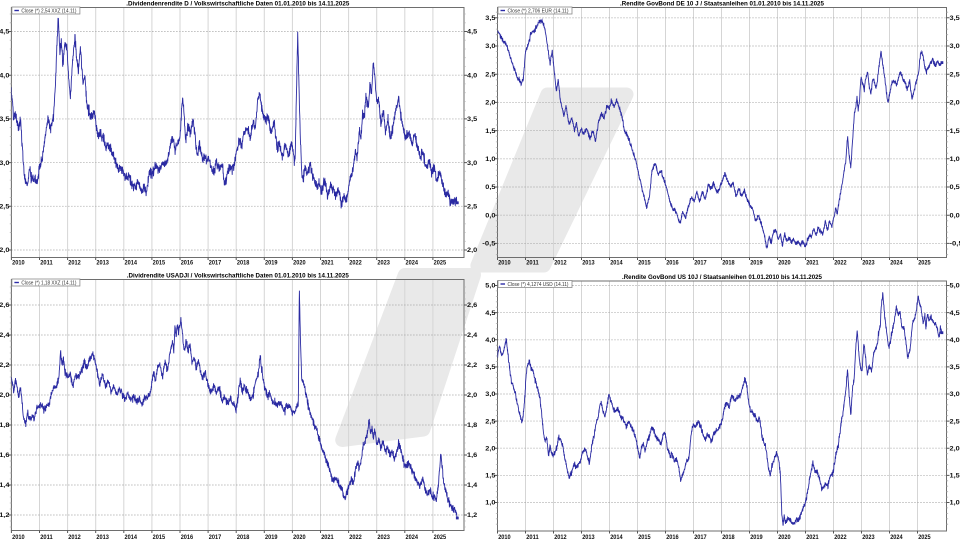 This screenshot has width=960, height=540. Describe the element at coordinates (48, 283) in the screenshot. I see `svg-text: Close (*) 1,18 XXZ (14.11)` at that location.